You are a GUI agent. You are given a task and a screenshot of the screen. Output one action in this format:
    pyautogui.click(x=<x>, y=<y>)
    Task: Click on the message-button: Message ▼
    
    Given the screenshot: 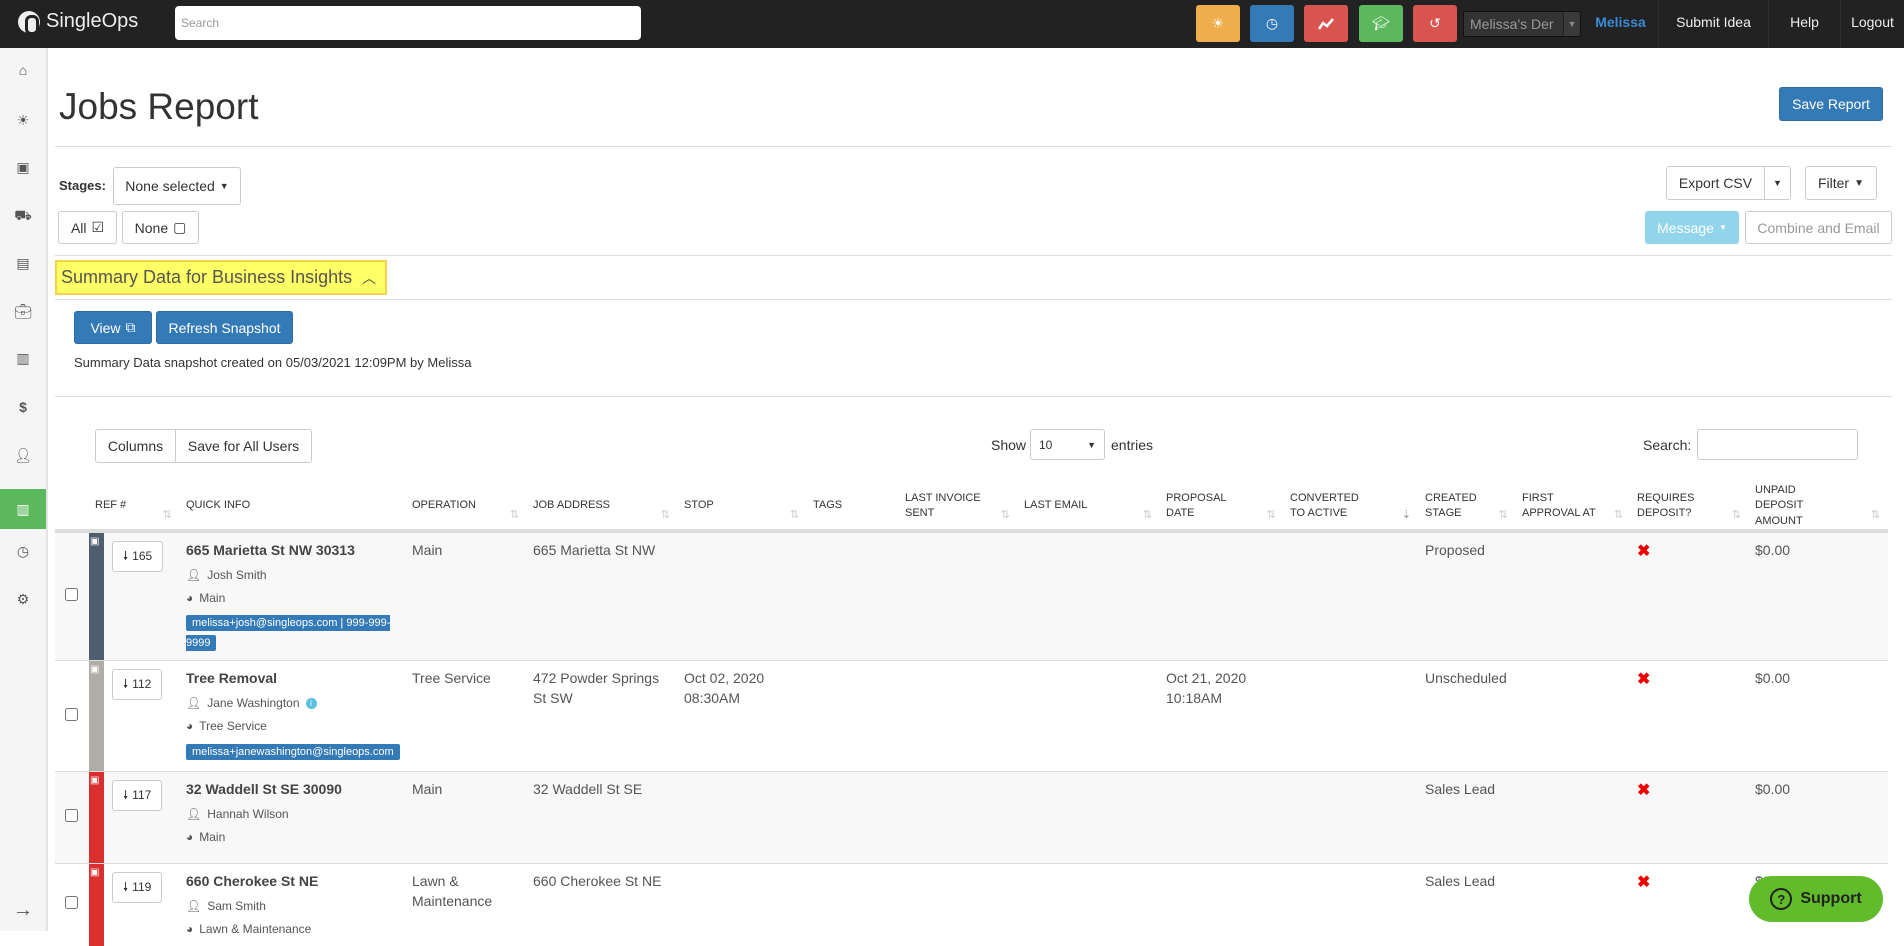 What is the action you would take?
    pyautogui.click(x=1692, y=227)
    